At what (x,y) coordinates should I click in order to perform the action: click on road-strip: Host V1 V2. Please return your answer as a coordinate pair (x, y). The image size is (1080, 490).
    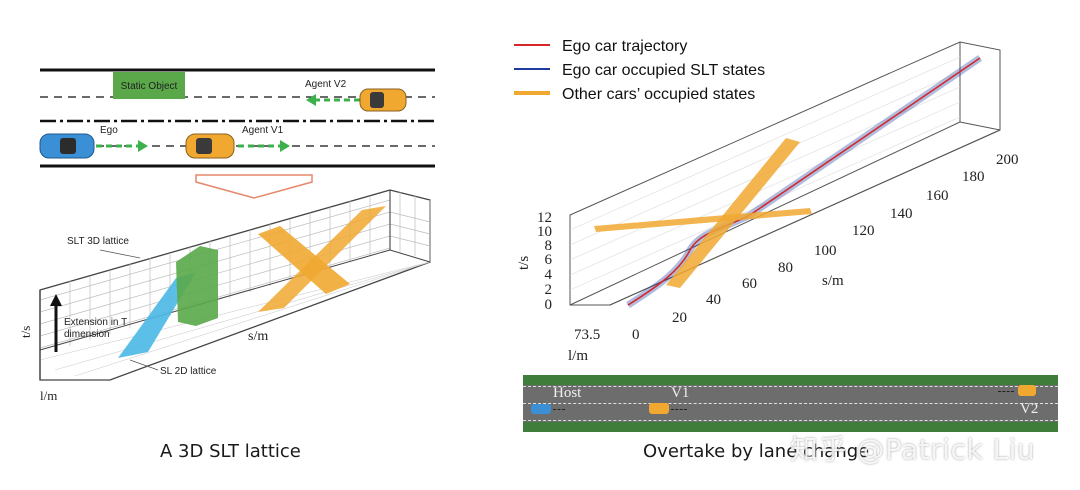
    Looking at the image, I should click on (790, 403).